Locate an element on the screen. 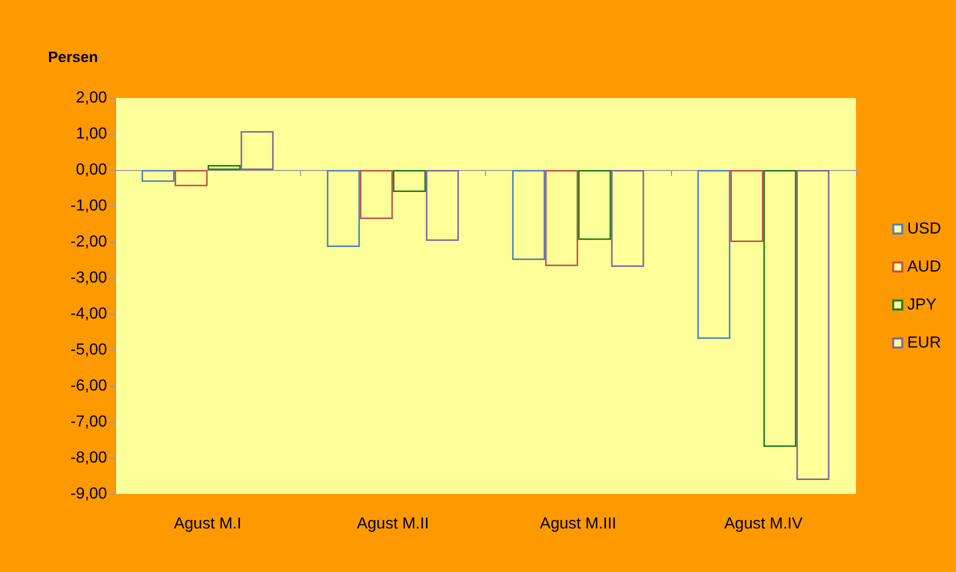 The height and width of the screenshot is (572, 956). legend-label: EUR is located at coordinates (924, 343).